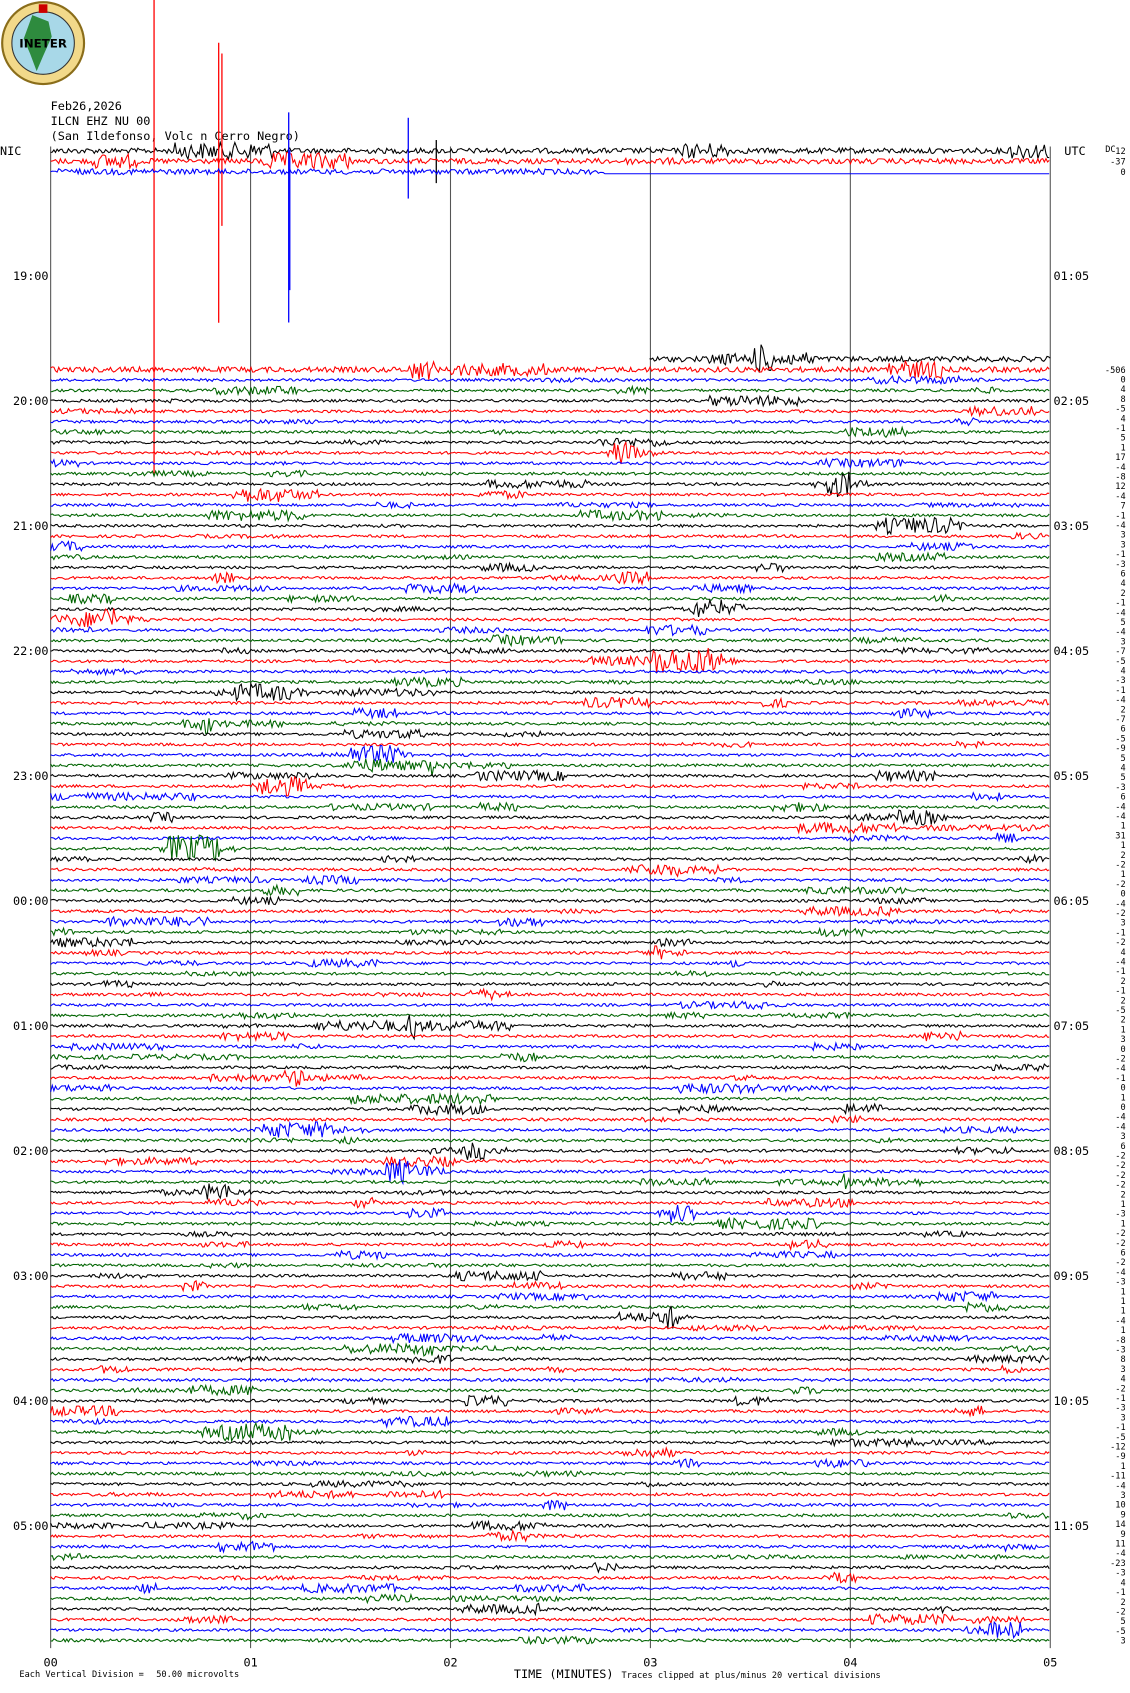 The width and height of the screenshot is (1130, 1693). I want to click on x-tick-label: 05, so click(1050, 1662).